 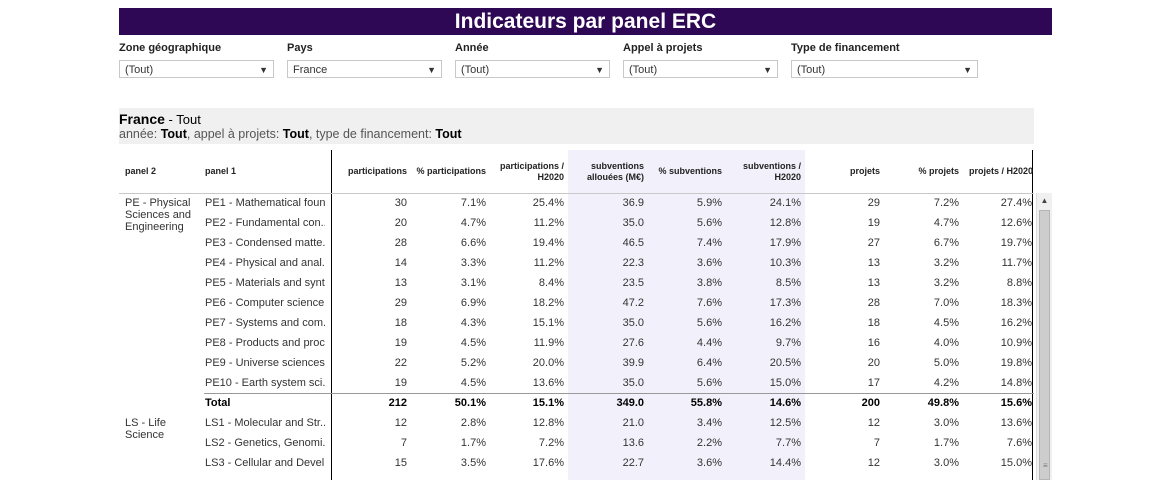 What do you see at coordinates (785, 463) in the screenshot?
I see `value-cell: 14.4%` at bounding box center [785, 463].